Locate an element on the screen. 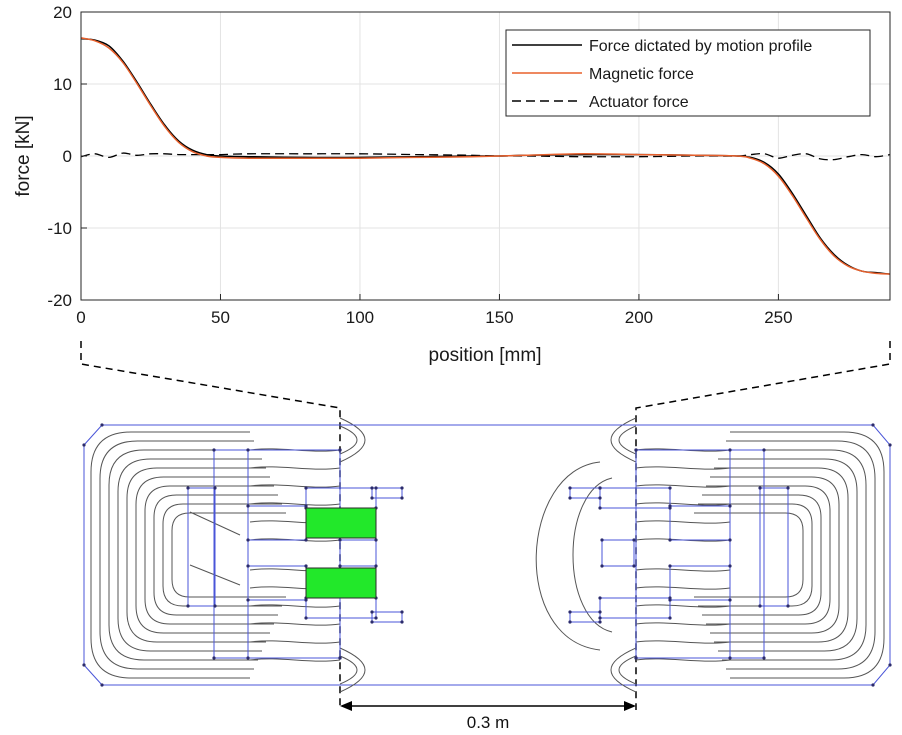 Image resolution: width=902 pixels, height=735 pixels. arrowhead-right is located at coordinates (630, 706).